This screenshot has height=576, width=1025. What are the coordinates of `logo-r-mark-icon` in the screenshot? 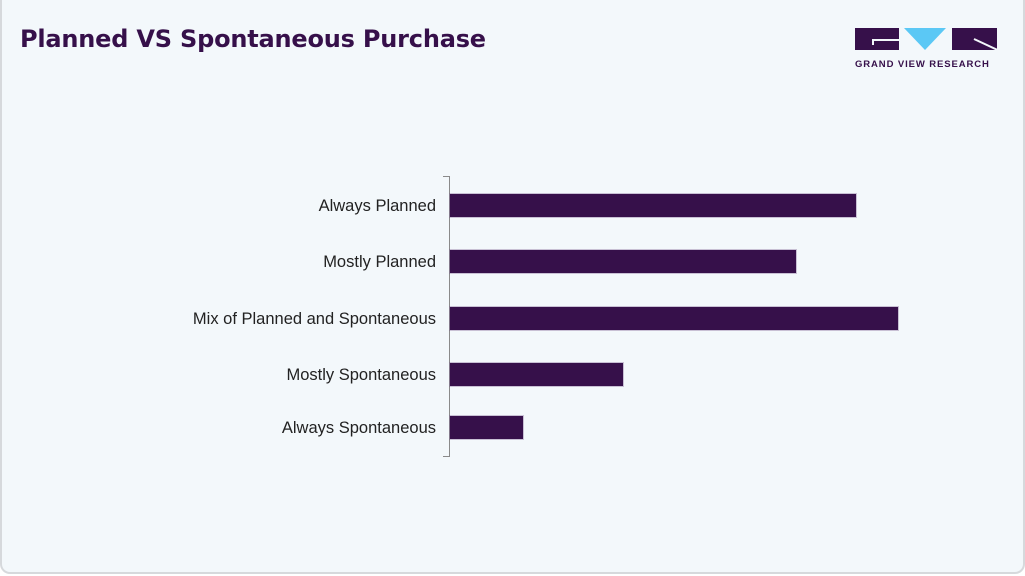 It's located at (974, 39).